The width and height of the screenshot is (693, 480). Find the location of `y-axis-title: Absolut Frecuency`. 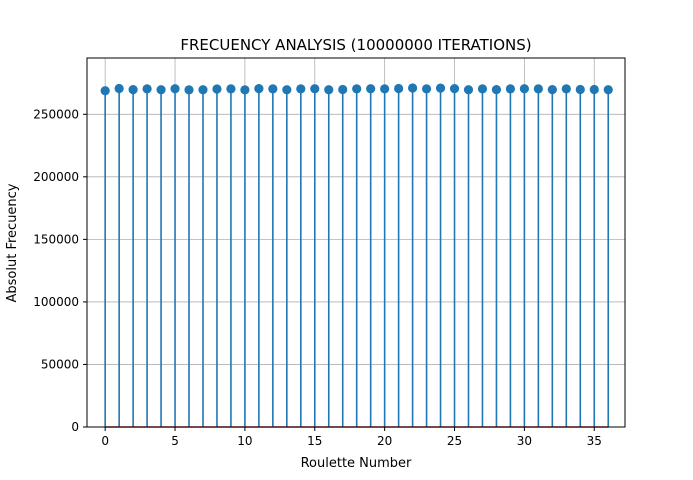

y-axis-title: Absolut Frecuency is located at coordinates (12, 242).